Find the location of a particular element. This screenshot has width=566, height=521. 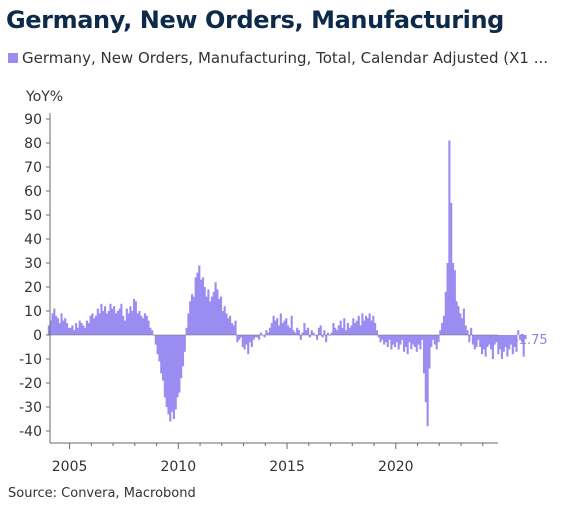

y-tick-label: 80 is located at coordinates (33, 144).